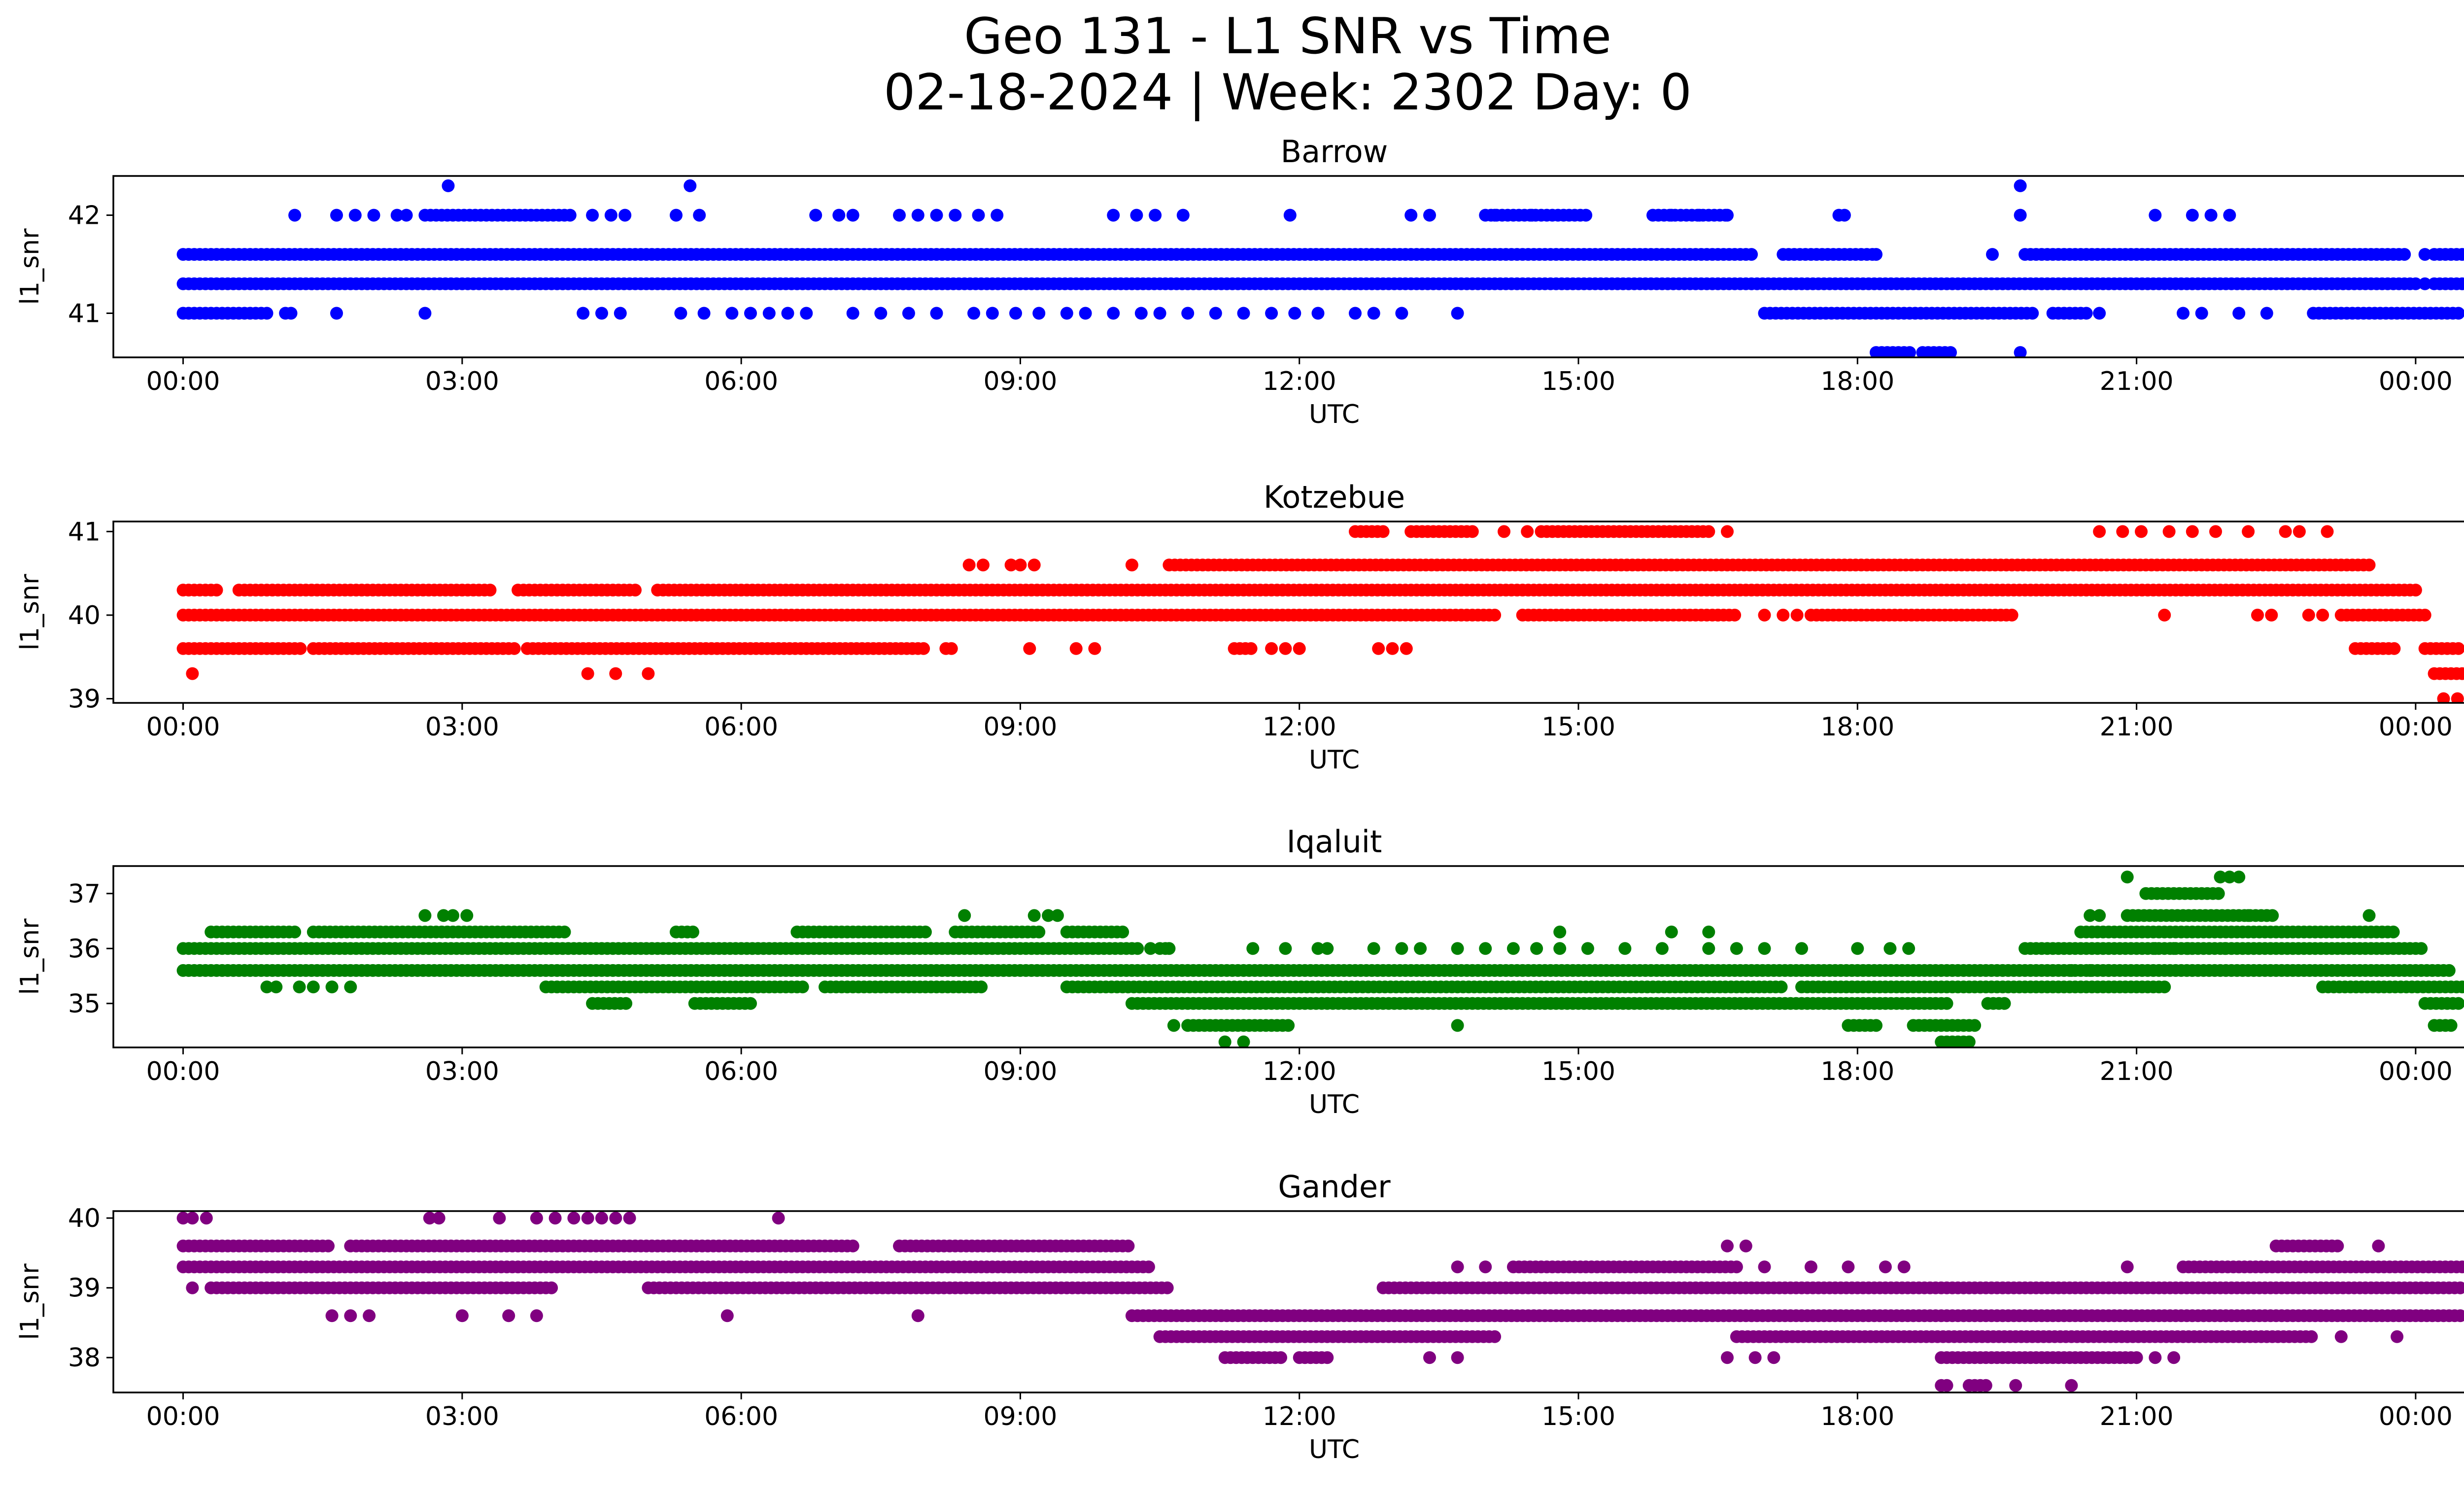 This screenshot has width=2464, height=1495. Describe the element at coordinates (1020, 1071) in the screenshot. I see `x-tick-label: 09:00` at that location.